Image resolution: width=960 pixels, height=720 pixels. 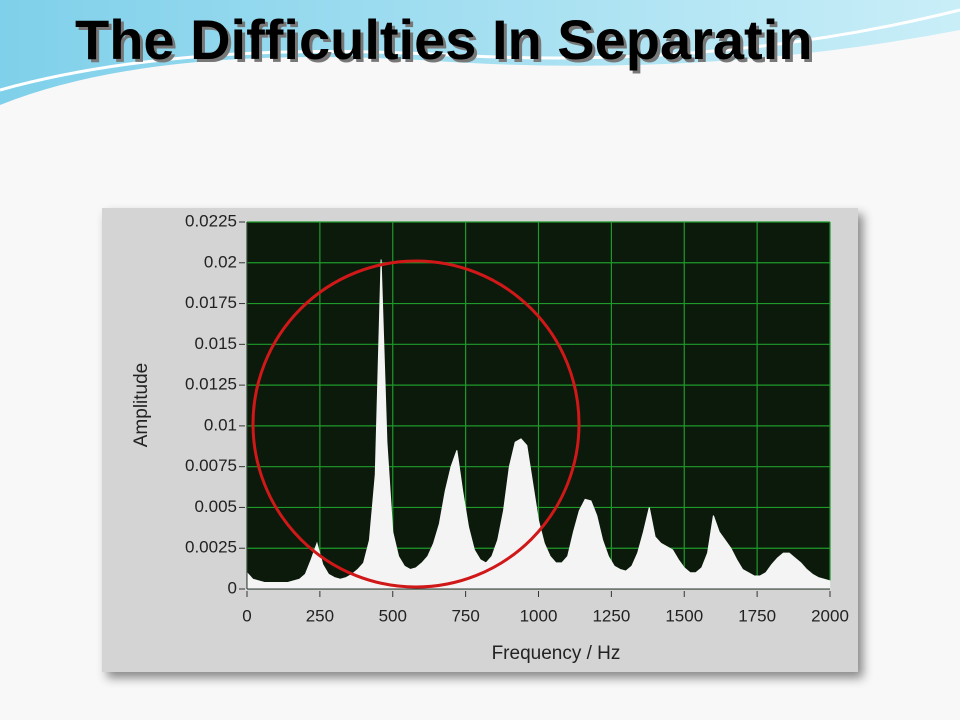 I want to click on y-axis-label: Amplitude, so click(x=141, y=405).